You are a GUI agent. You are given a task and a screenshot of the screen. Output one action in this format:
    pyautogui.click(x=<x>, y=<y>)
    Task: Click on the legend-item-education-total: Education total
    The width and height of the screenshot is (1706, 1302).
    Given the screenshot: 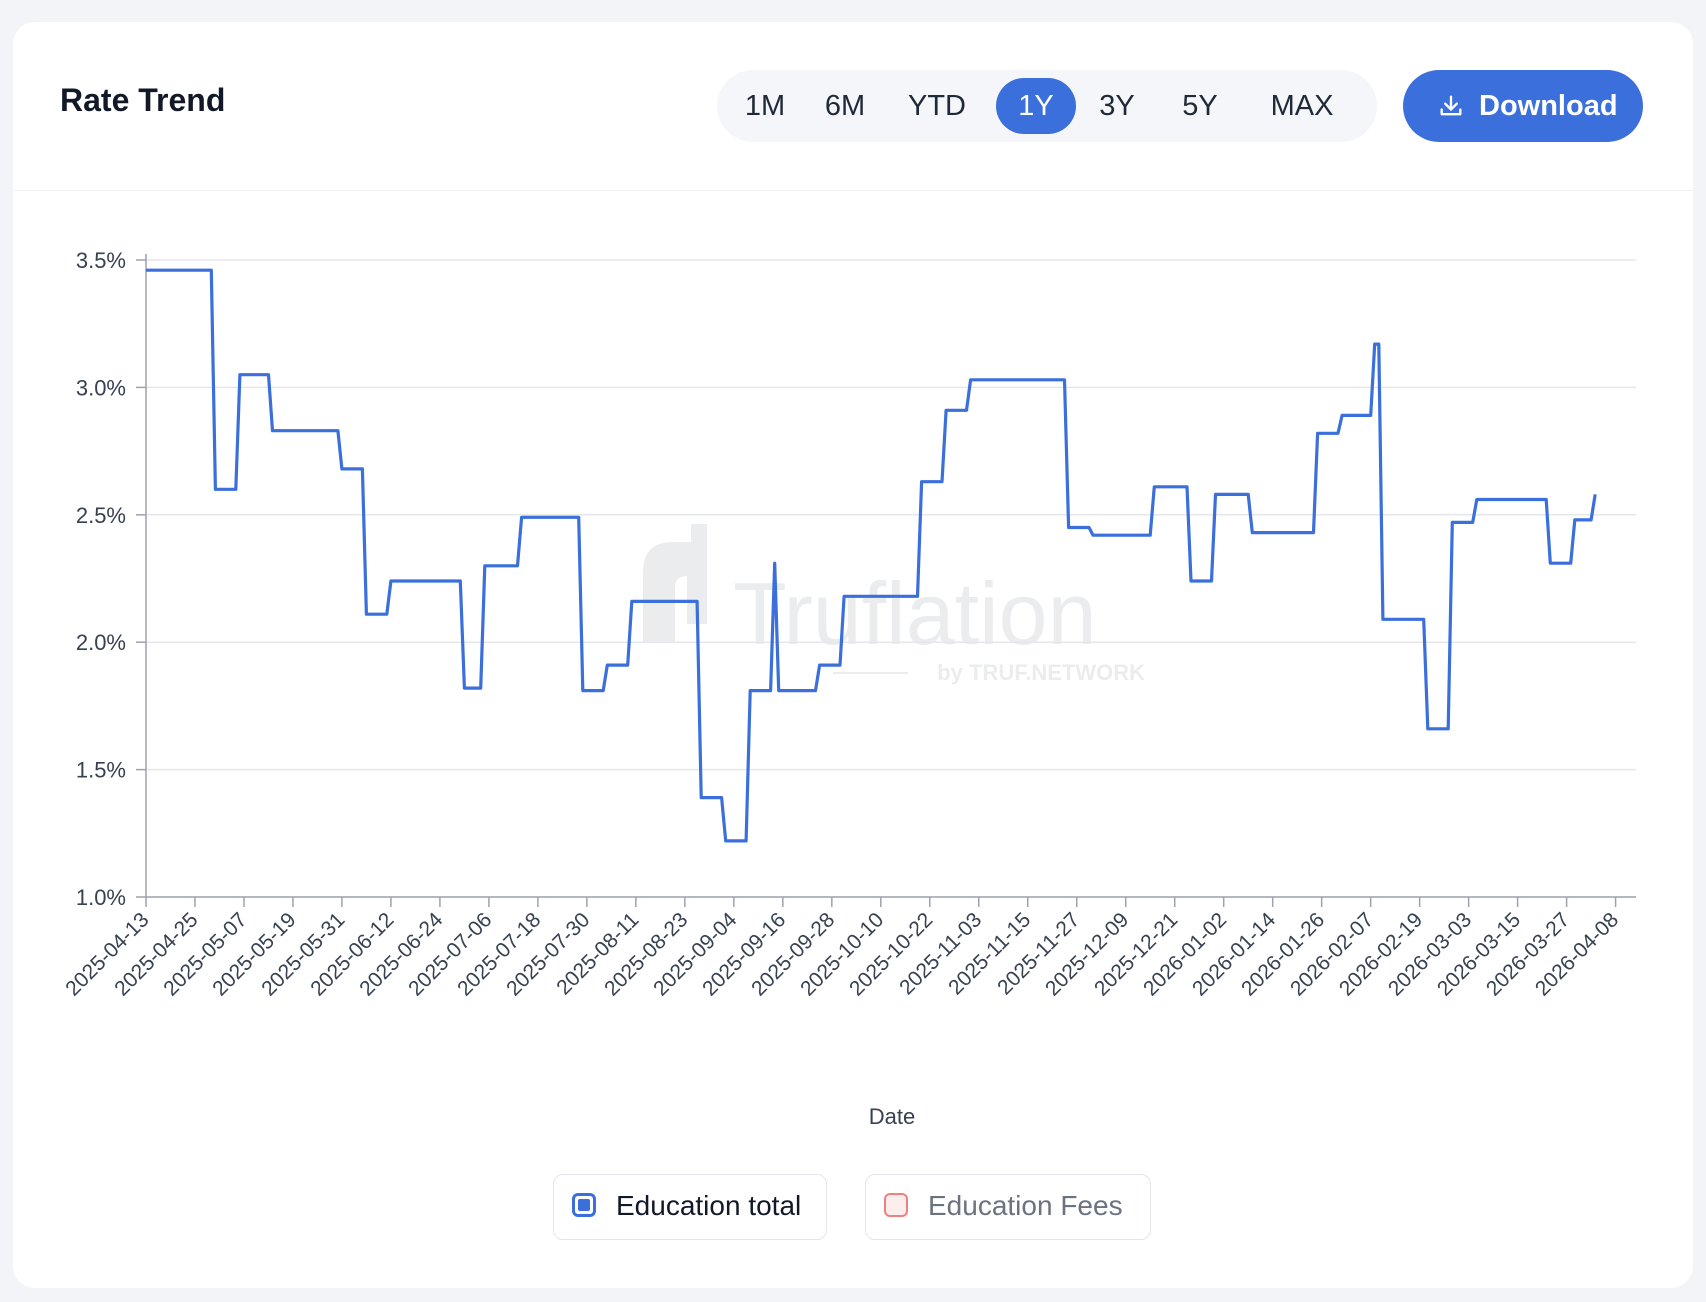 What is the action you would take?
    pyautogui.click(x=690, y=1207)
    